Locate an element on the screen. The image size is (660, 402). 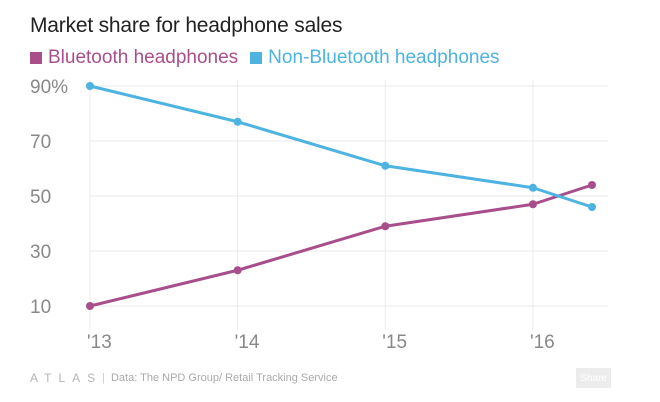
legend-label-bluetooth: Bluetooth headphones is located at coordinates (143, 57).